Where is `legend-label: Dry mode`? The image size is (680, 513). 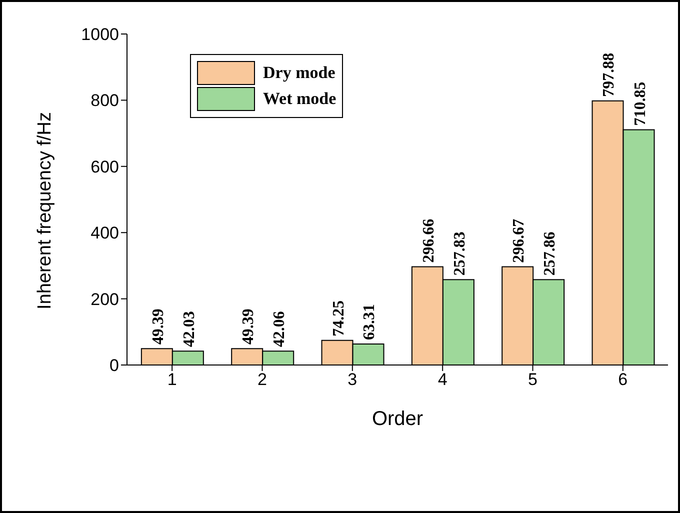 legend-label: Dry mode is located at coordinates (299, 73).